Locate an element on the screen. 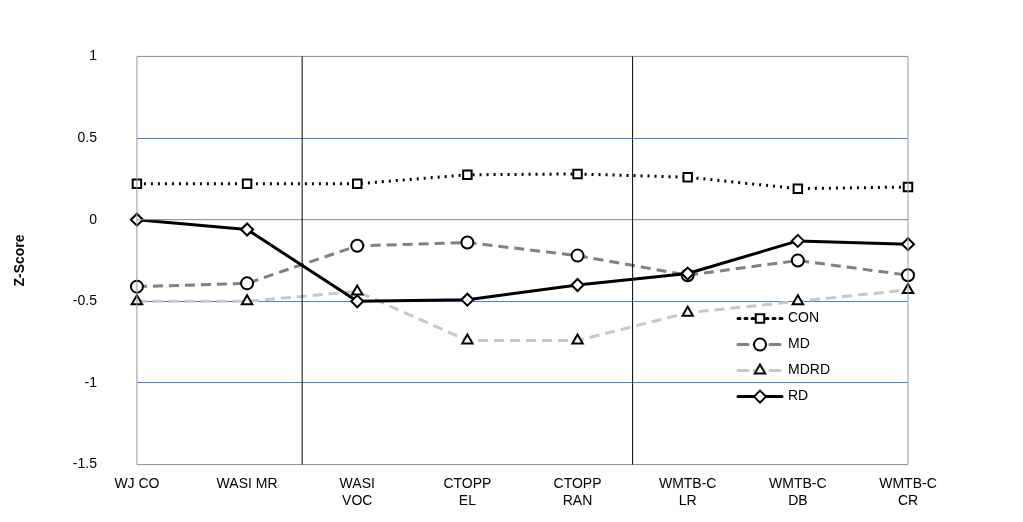 This screenshot has height=522, width=1023. y-tick-label: -1 is located at coordinates (91, 381).